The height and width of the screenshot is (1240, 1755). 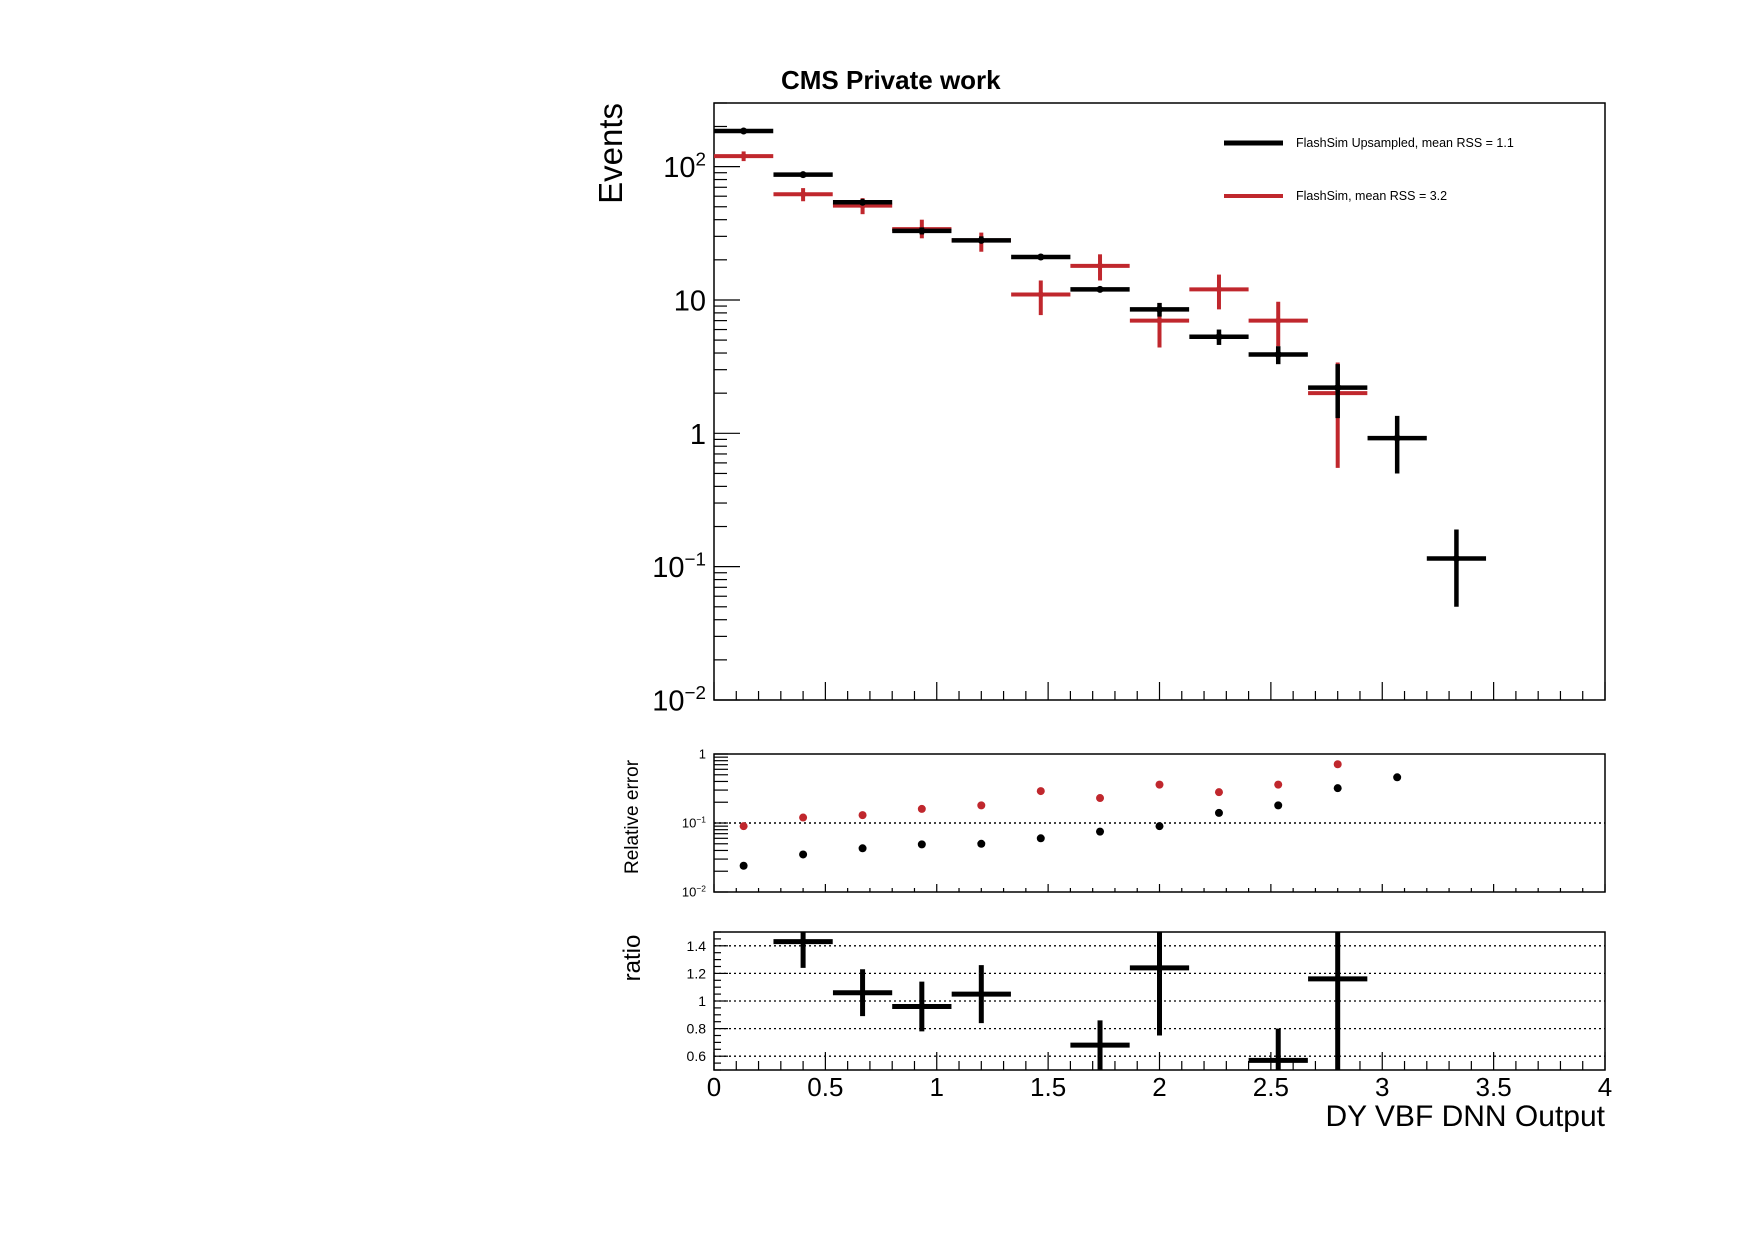 I want to click on x-tick-label: 3.5, so click(x=1494, y=1087).